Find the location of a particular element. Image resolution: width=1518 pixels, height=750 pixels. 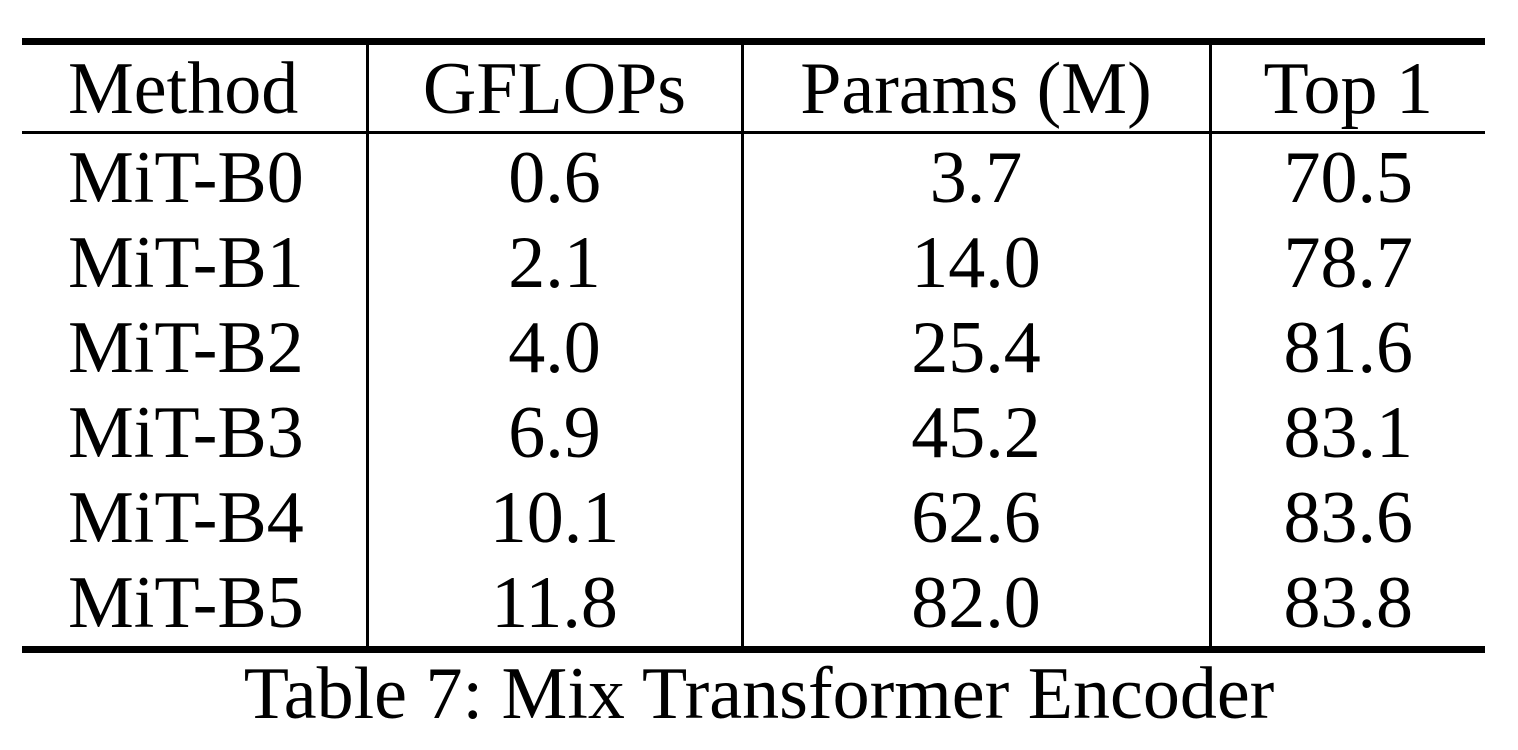

cell-gflops: 4.0 is located at coordinates (553, 348).